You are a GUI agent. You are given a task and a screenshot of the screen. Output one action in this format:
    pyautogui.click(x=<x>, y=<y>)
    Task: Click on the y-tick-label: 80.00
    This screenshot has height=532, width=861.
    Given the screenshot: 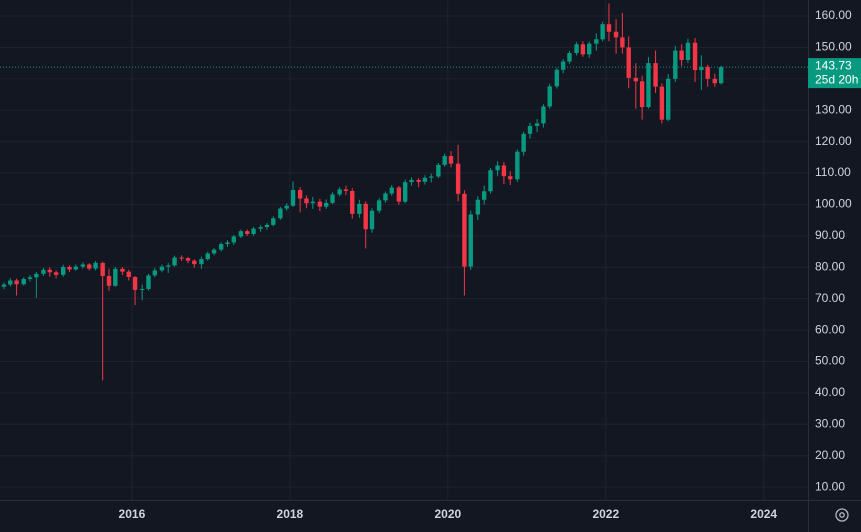 What is the action you would take?
    pyautogui.click(x=830, y=266)
    